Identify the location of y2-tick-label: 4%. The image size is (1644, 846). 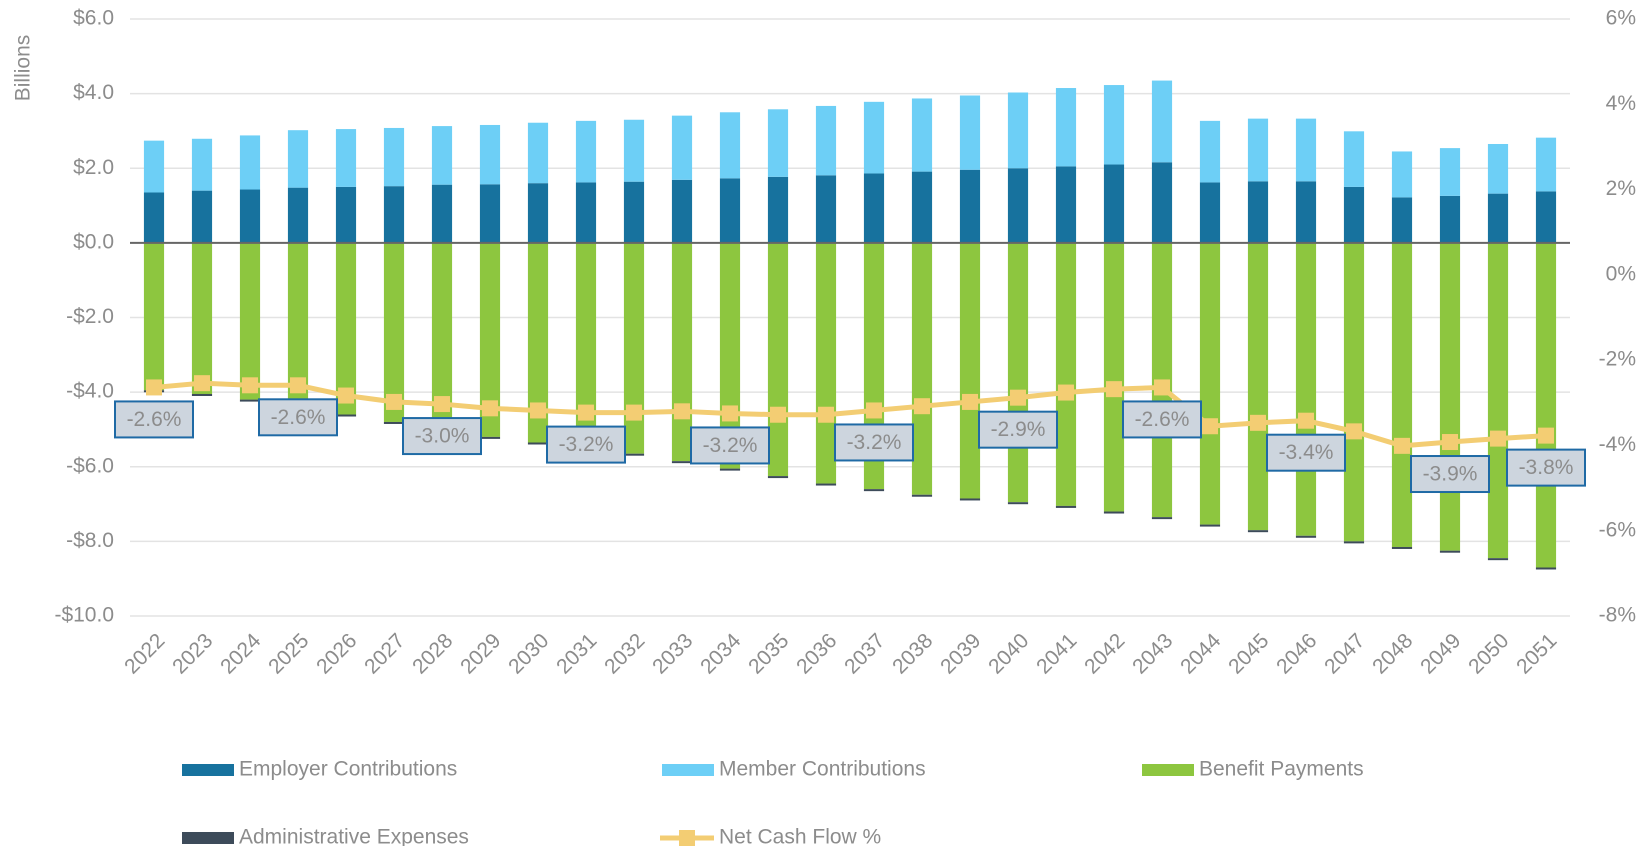
(1621, 103).